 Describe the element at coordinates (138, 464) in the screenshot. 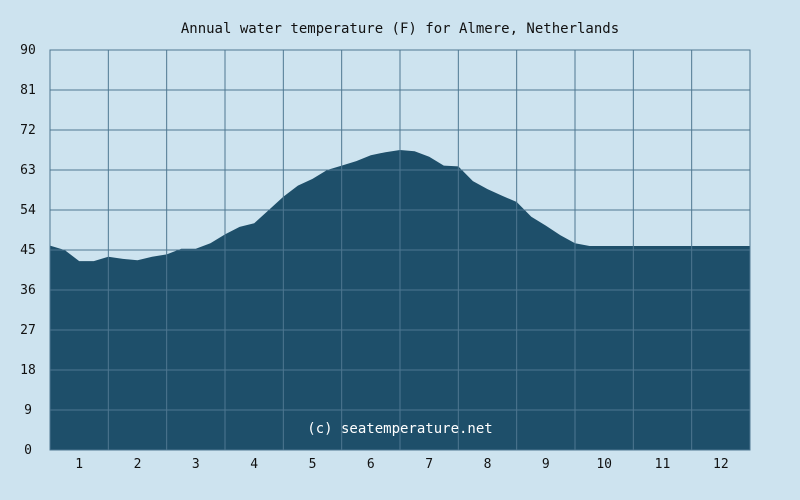

I see `x-tick-label: 2` at that location.